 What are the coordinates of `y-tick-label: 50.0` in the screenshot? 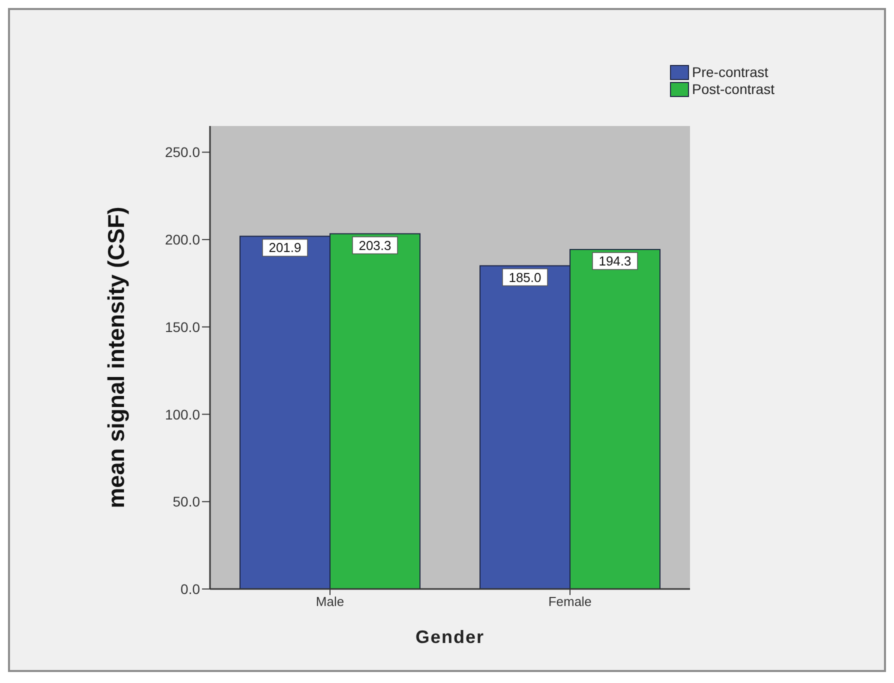 It's located at (186, 502).